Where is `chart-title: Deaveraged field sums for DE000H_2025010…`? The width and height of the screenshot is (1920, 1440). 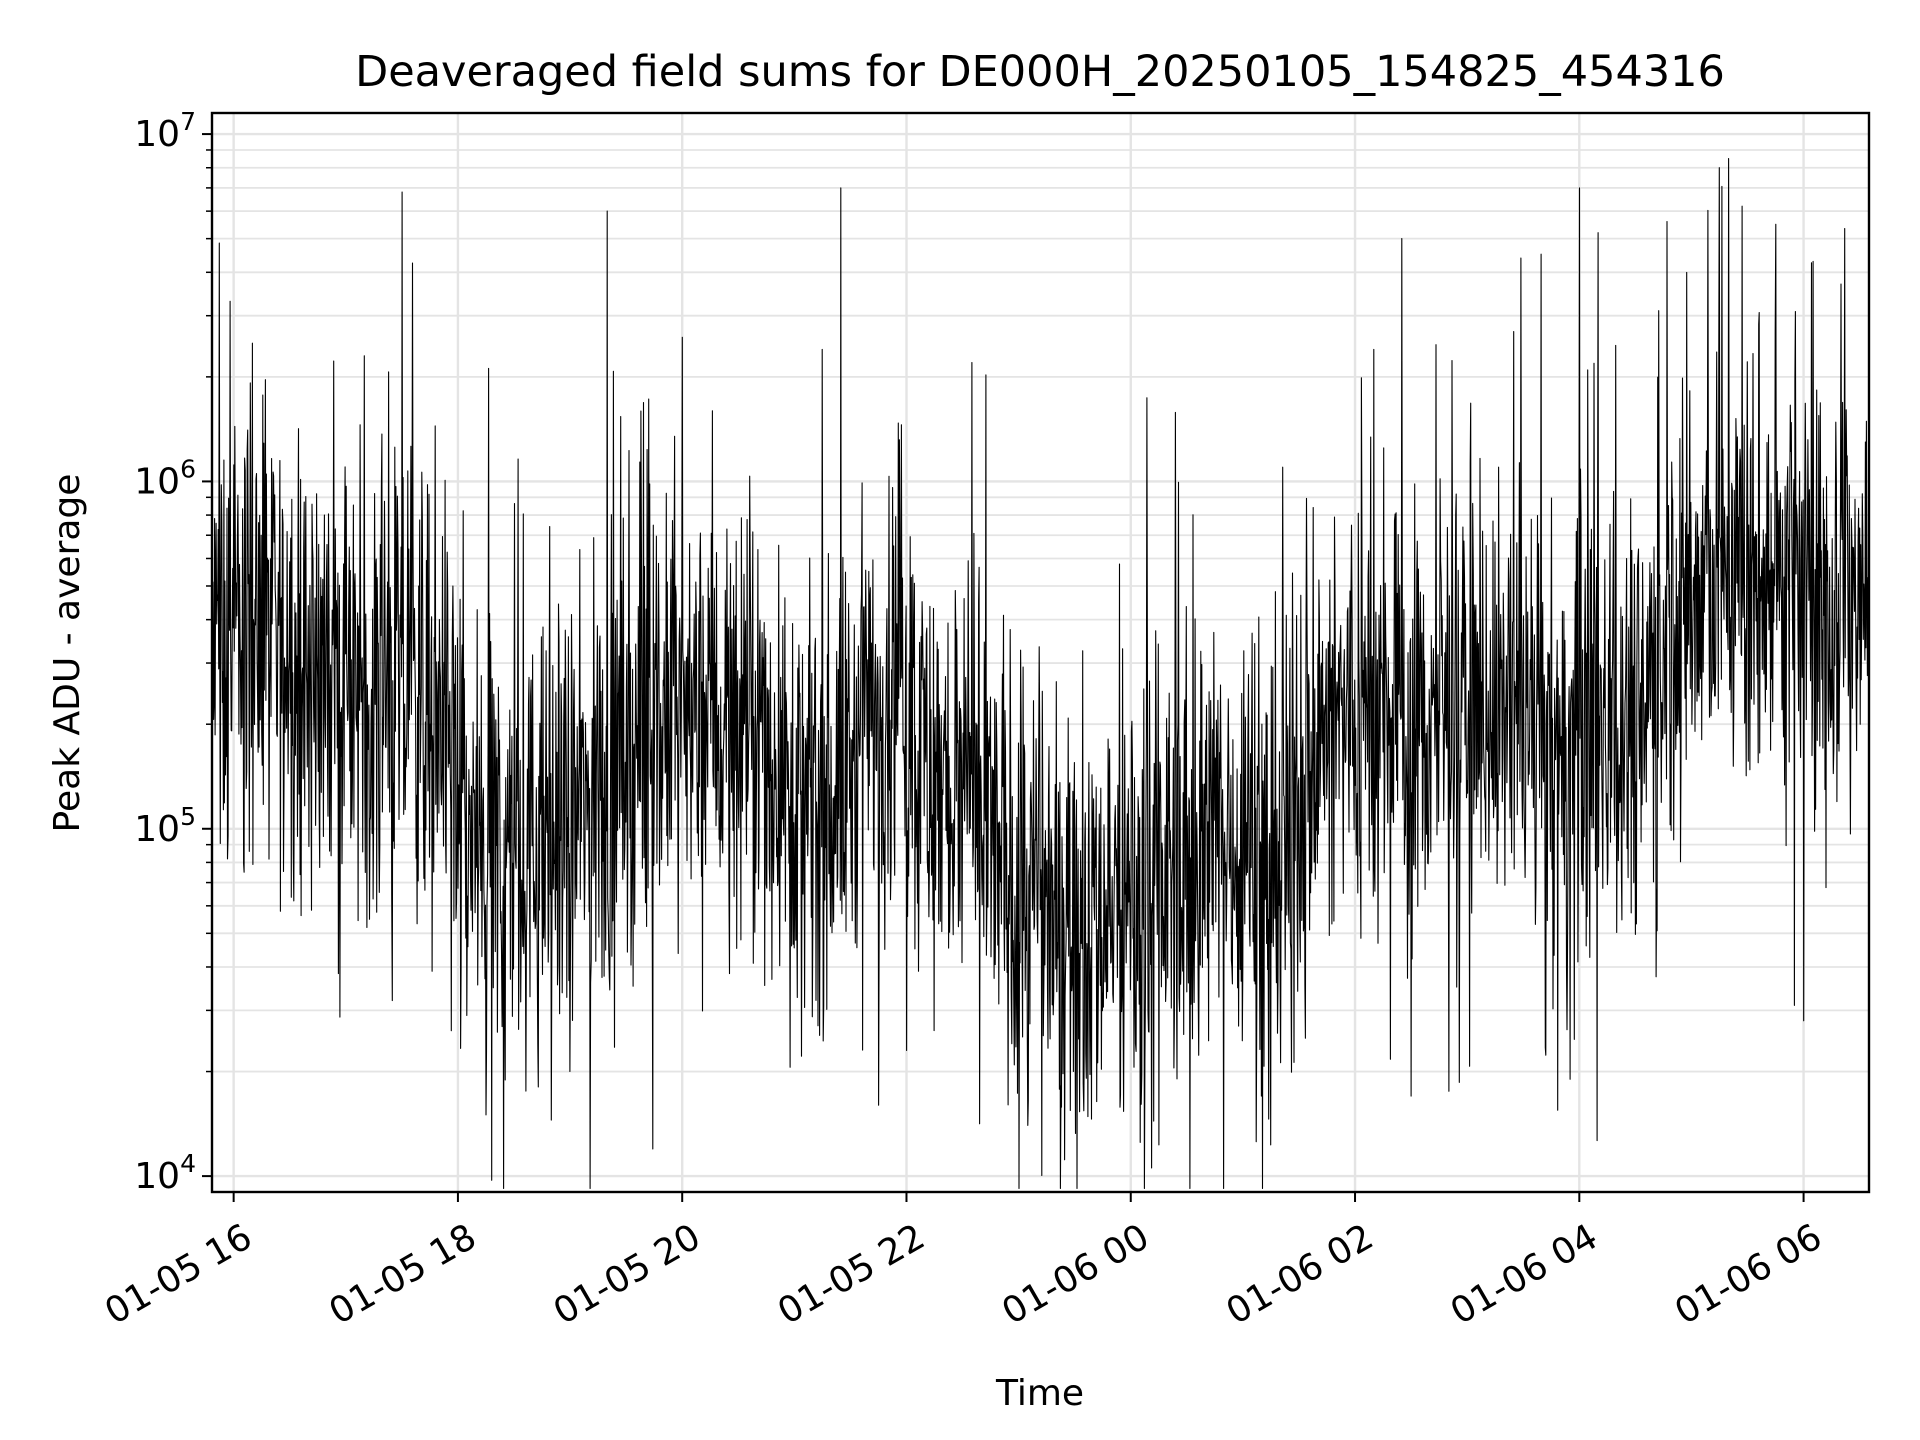 chart-title: Deaveraged field sums for DE000H_2025010… is located at coordinates (1040, 72).